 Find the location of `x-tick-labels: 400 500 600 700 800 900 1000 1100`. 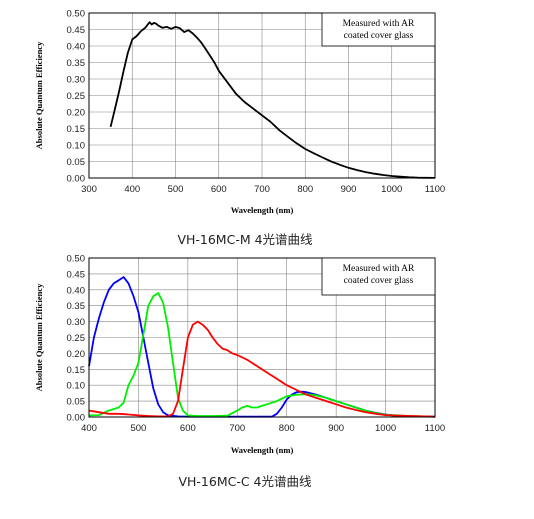

x-tick-labels: 400 500 600 700 800 900 1000 1100 is located at coordinates (263, 428).